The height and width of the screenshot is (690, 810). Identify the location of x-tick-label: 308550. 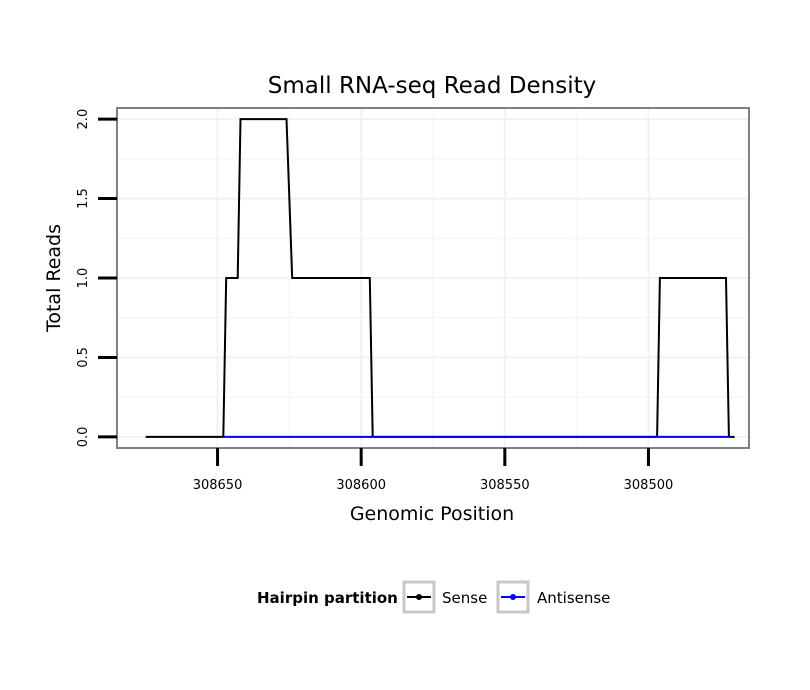
(505, 485).